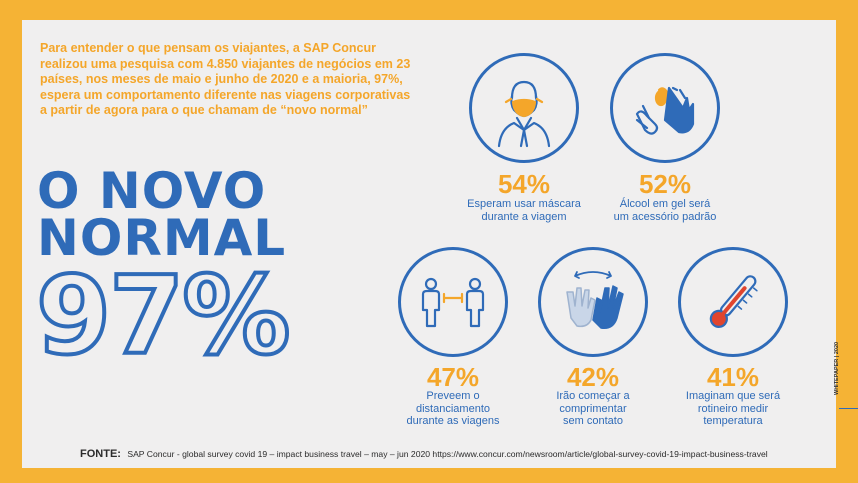  Describe the element at coordinates (733, 302) in the screenshot. I see `thermometer-icon` at that location.